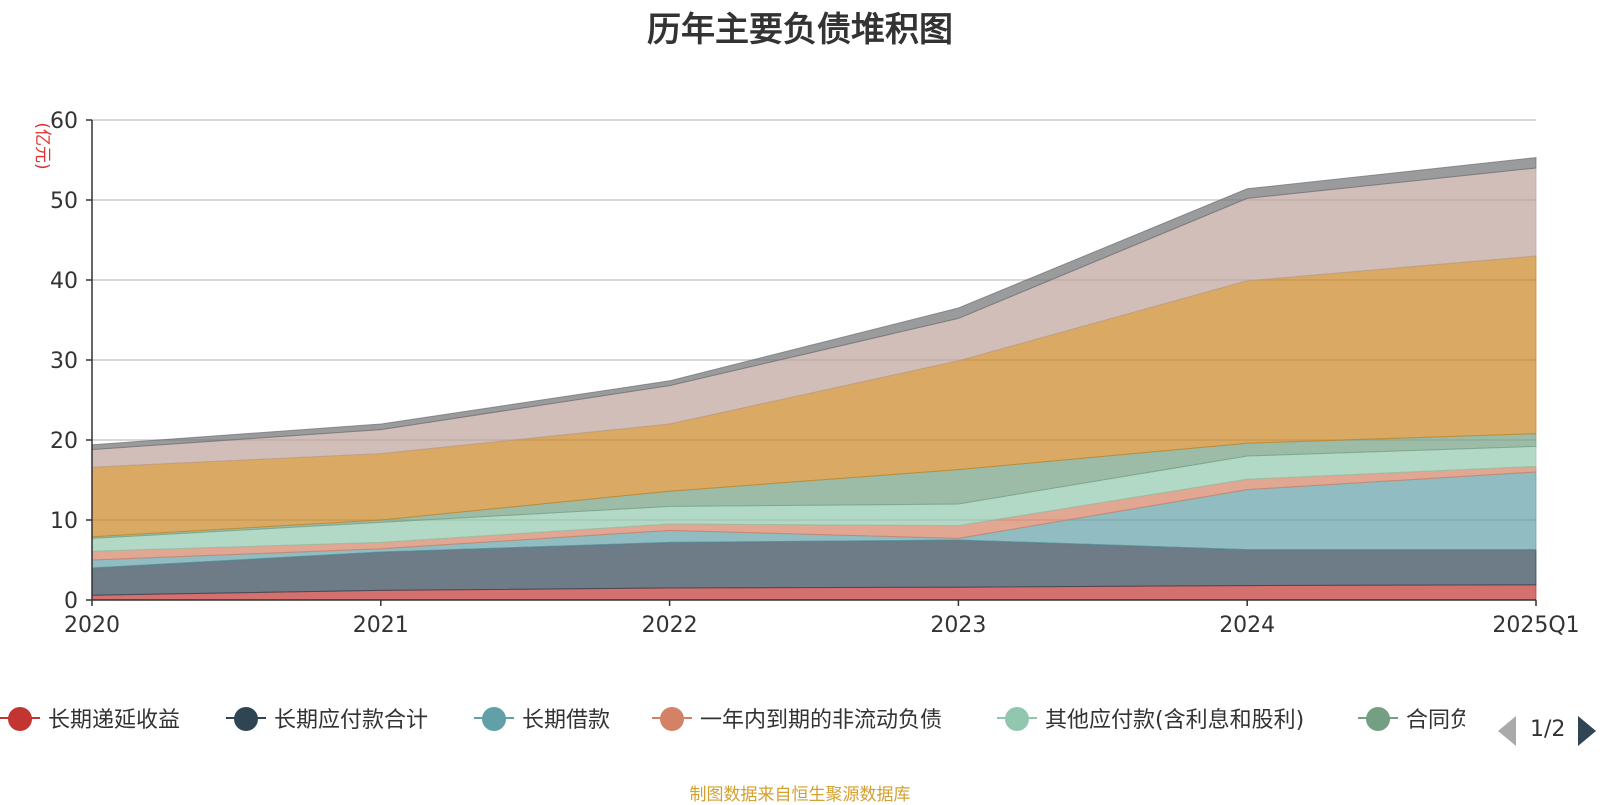  What do you see at coordinates (821, 720) in the screenshot?
I see `legend-label: 一年内到期的非流动负债` at bounding box center [821, 720].